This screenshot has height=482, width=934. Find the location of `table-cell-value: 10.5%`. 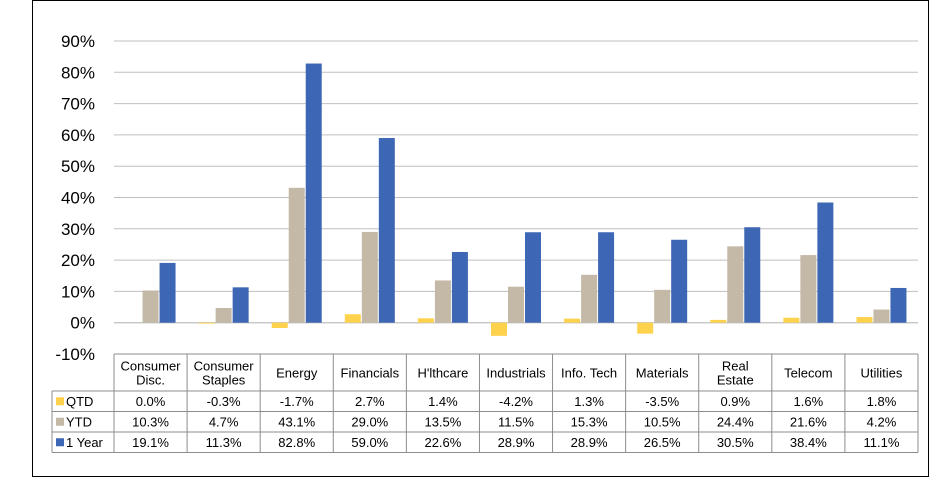

table-cell-value: 10.5% is located at coordinates (662, 421).